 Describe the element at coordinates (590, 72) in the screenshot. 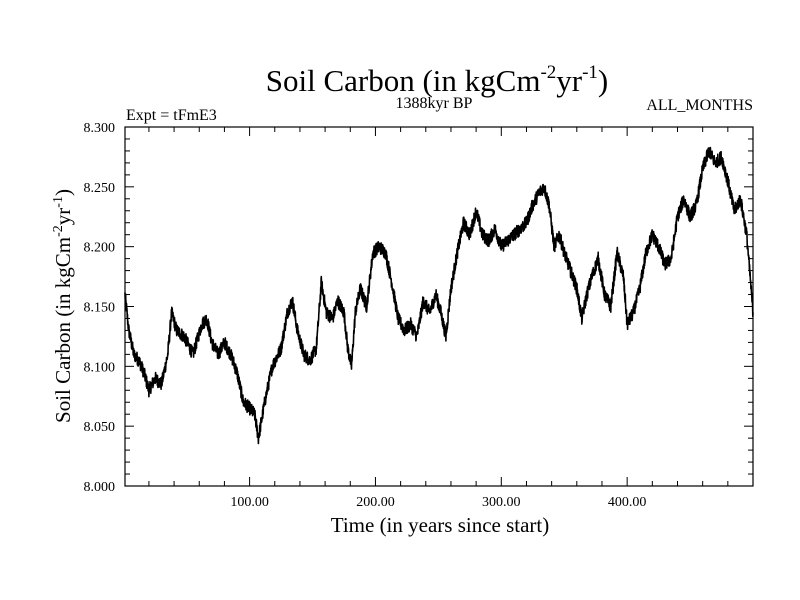

I see `chart-title-sup2: -1` at that location.